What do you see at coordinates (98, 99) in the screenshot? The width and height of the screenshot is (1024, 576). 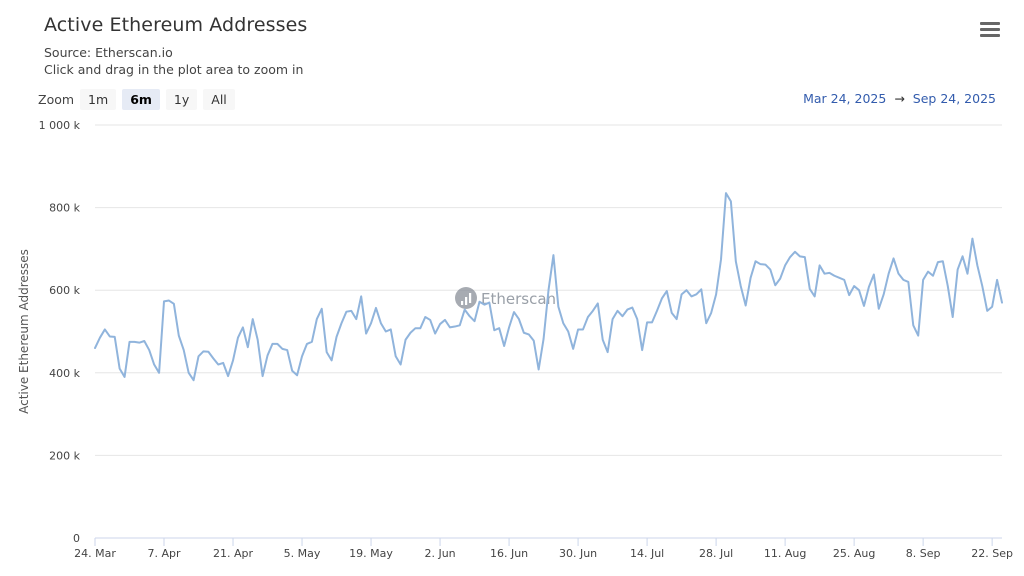 I see `zoom-1m-button: 1m` at bounding box center [98, 99].